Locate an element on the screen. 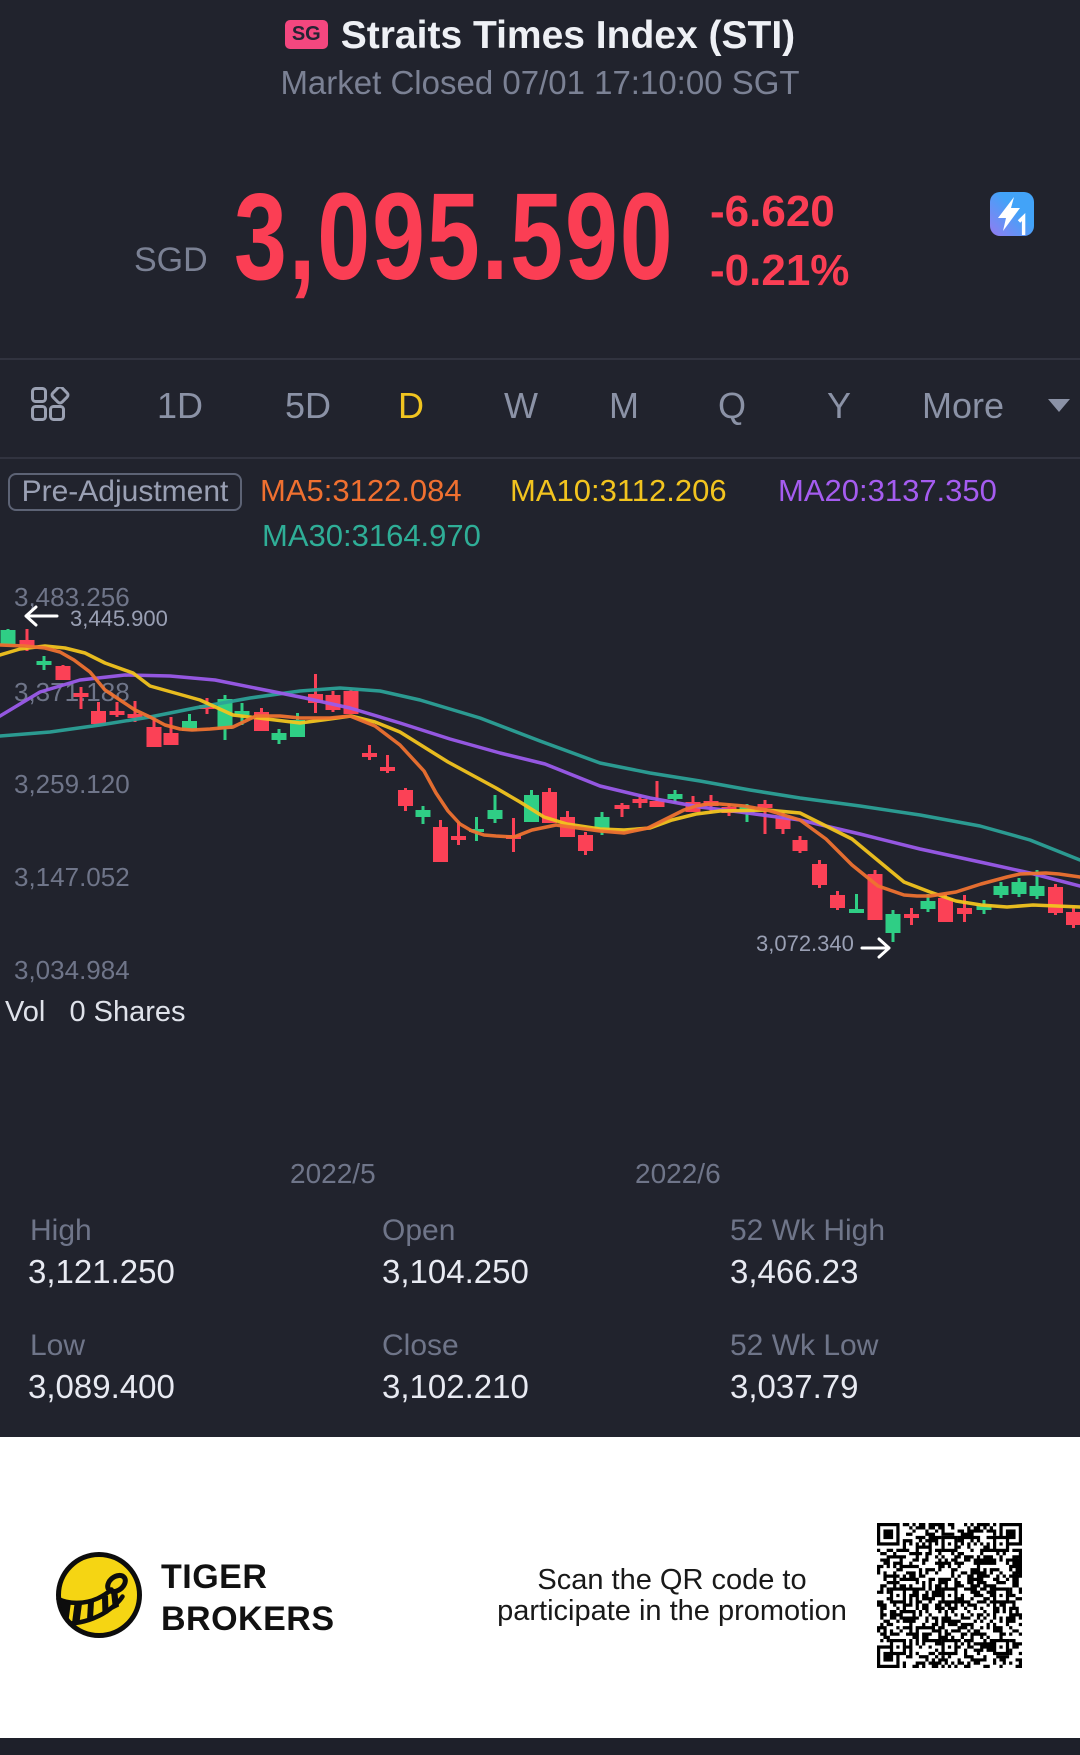  svg-text: 3,072.340 is located at coordinates (805, 943).